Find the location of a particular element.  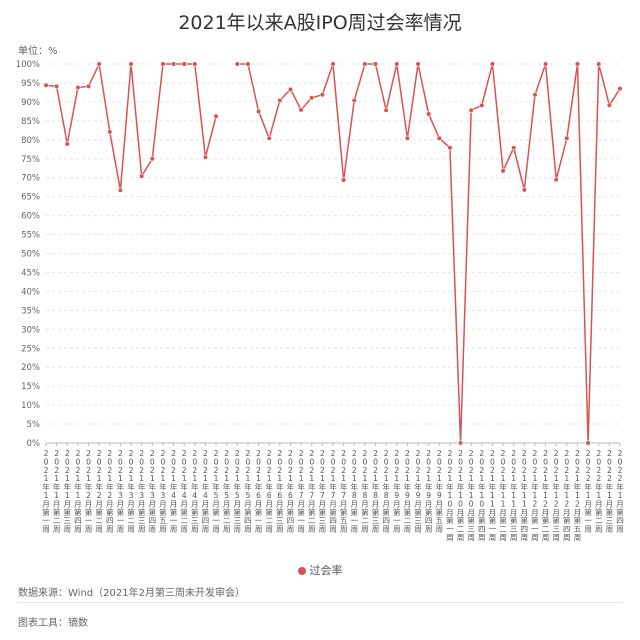

y-tick-label: 50% is located at coordinates (30, 255).